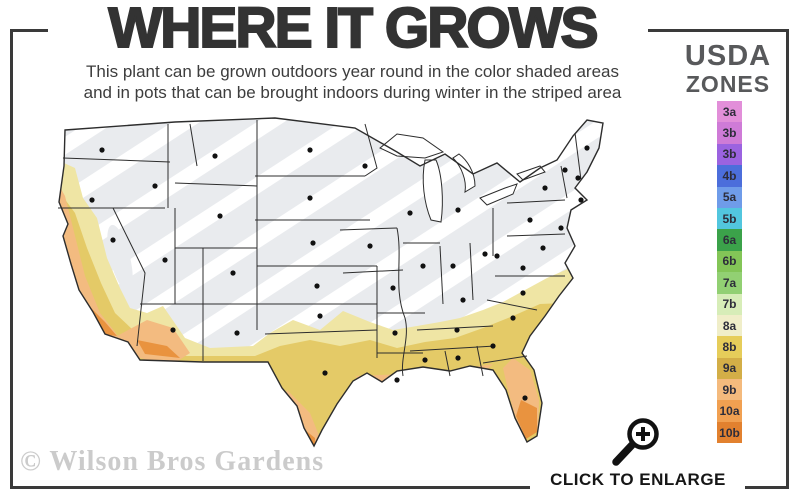 The height and width of the screenshot is (500, 800). I want to click on zone-cell-0: 3a, so click(729, 112).